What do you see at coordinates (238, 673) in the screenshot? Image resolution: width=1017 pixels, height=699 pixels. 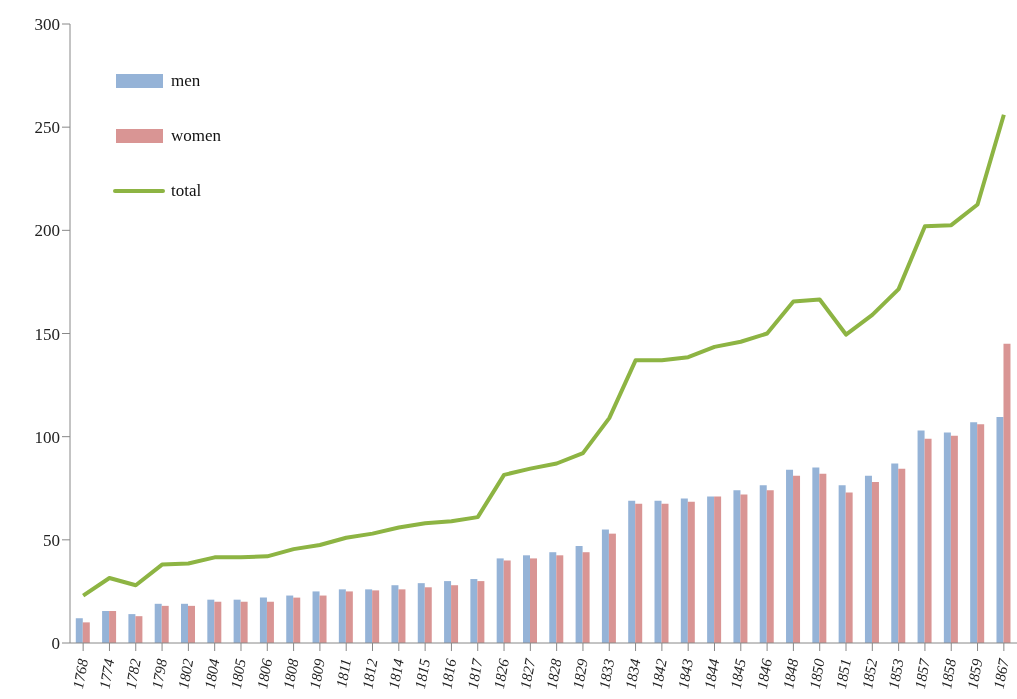 I see `x-tick-label: 1805` at bounding box center [238, 673].